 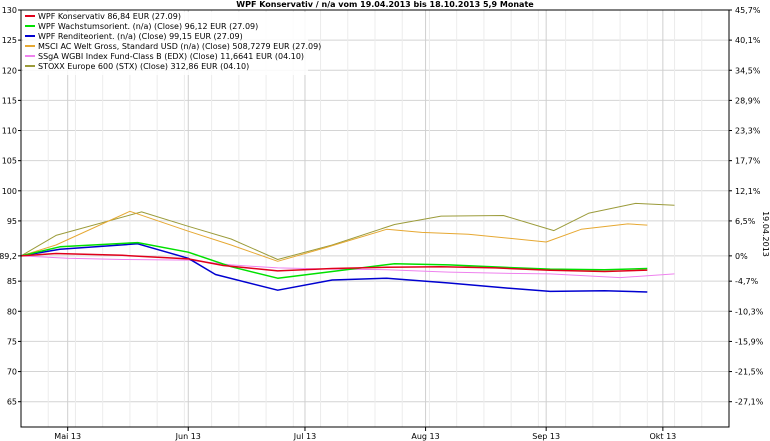 I want to click on y-tick-label: 115, so click(x=9, y=100).